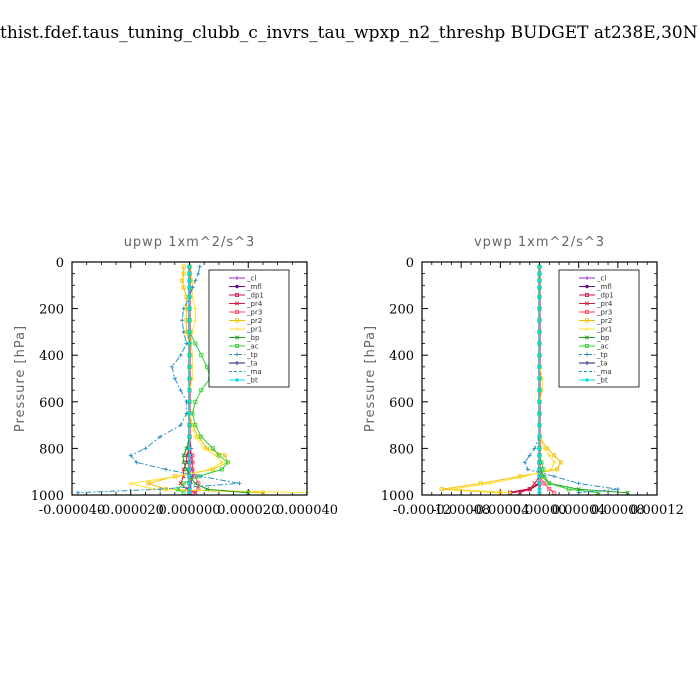 The image size is (700, 700). What do you see at coordinates (254, 321) in the screenshot?
I see `legend-label: _pr2` at bounding box center [254, 321].